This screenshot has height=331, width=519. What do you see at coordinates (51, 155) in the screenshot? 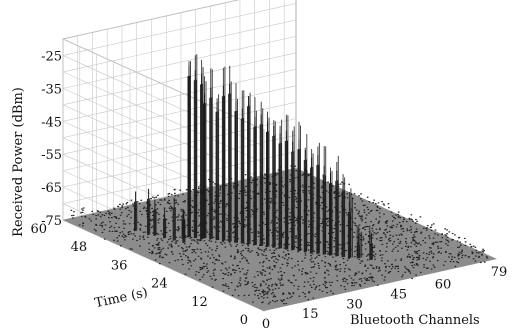
I see `z-tick-label: -55` at bounding box center [51, 155].